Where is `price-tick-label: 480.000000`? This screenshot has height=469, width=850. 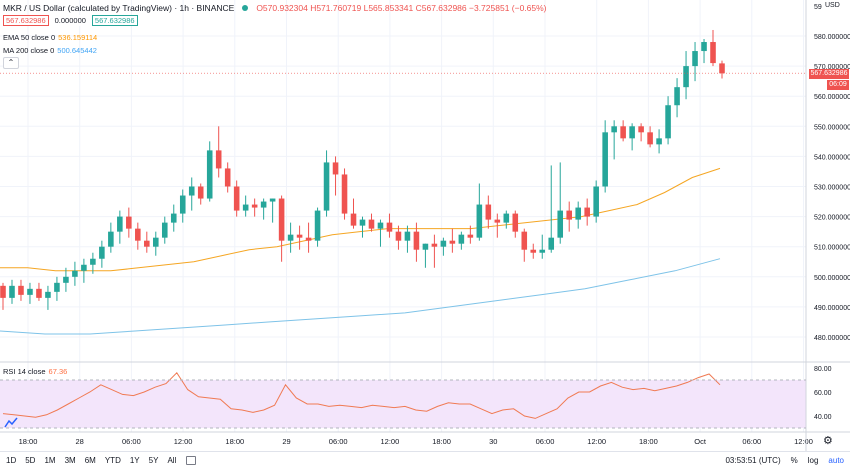
price-tick-label: 480.000000 is located at coordinates (832, 338).